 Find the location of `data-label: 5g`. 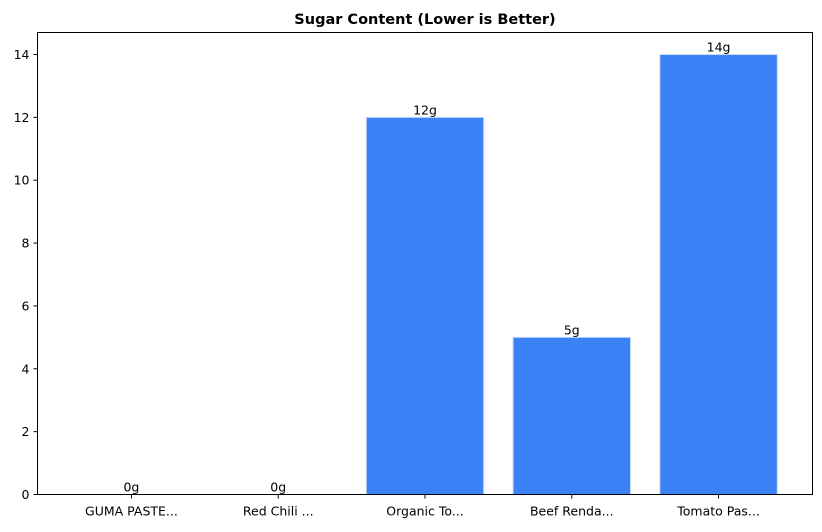

data-label: 5g is located at coordinates (572, 329).